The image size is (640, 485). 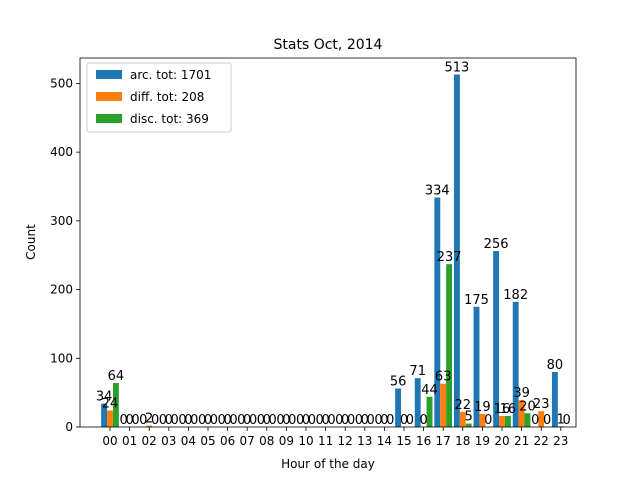 What do you see at coordinates (501, 441) in the screenshot?
I see `x-tick-label: 20` at bounding box center [501, 441].